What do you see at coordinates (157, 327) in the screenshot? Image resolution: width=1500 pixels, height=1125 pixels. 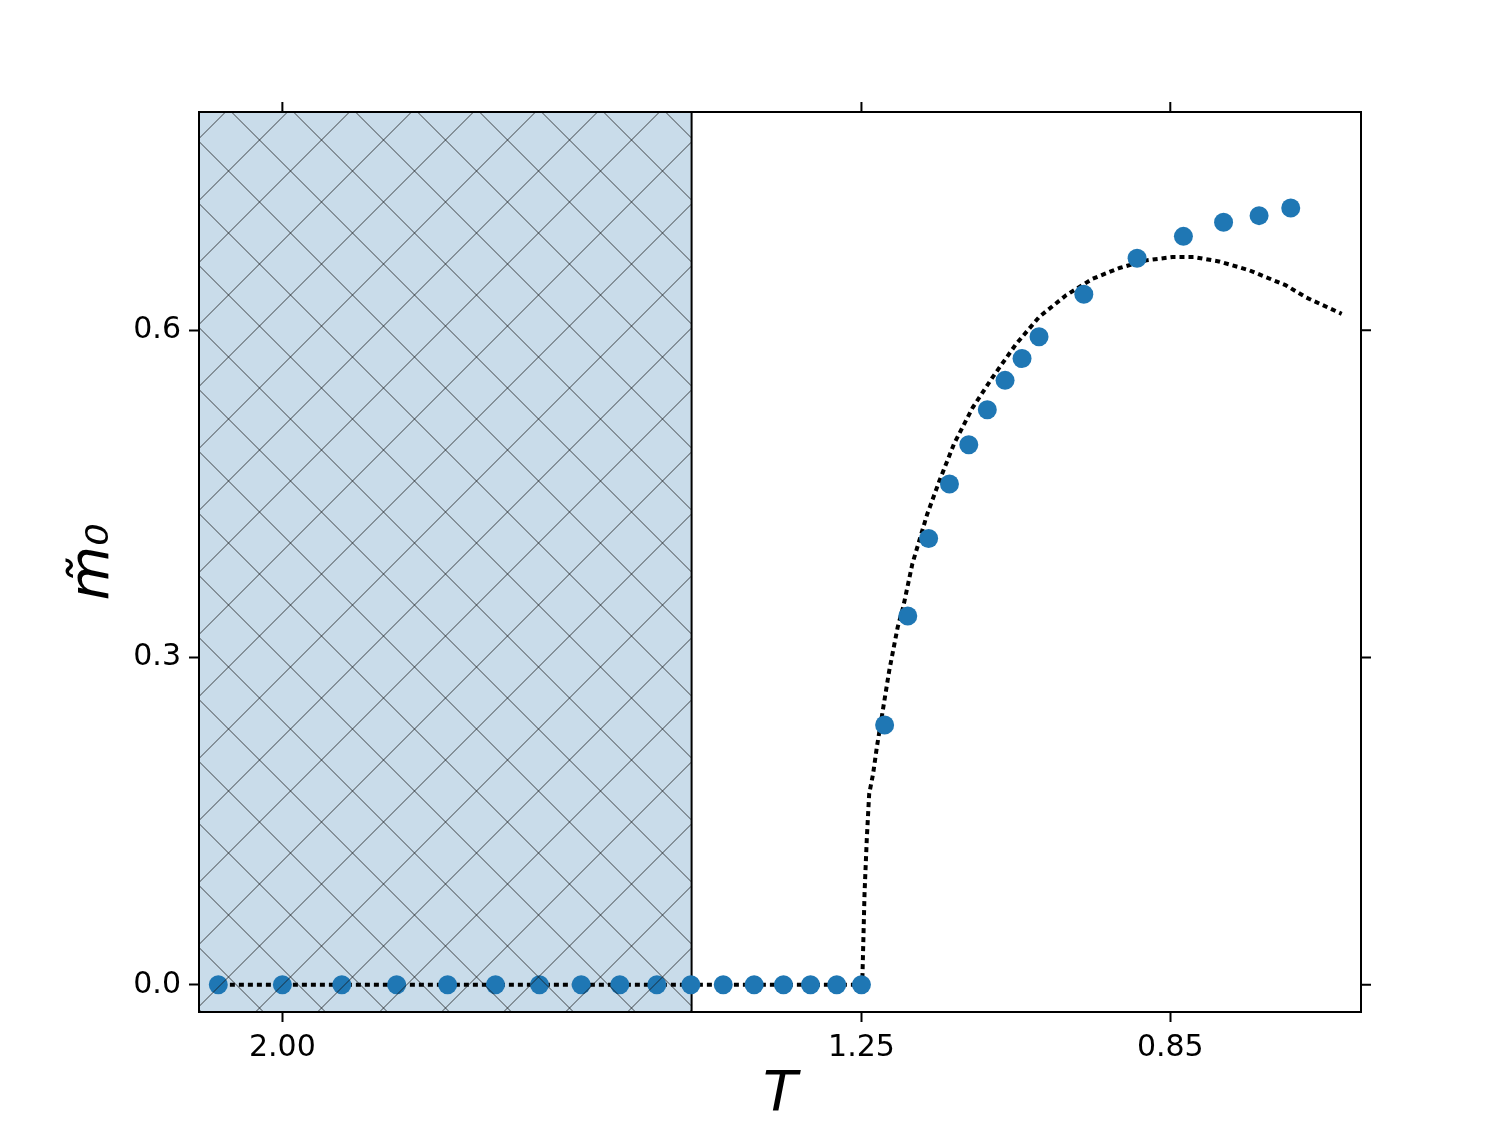 I see `y-tick-label: 0.6` at bounding box center [157, 327].